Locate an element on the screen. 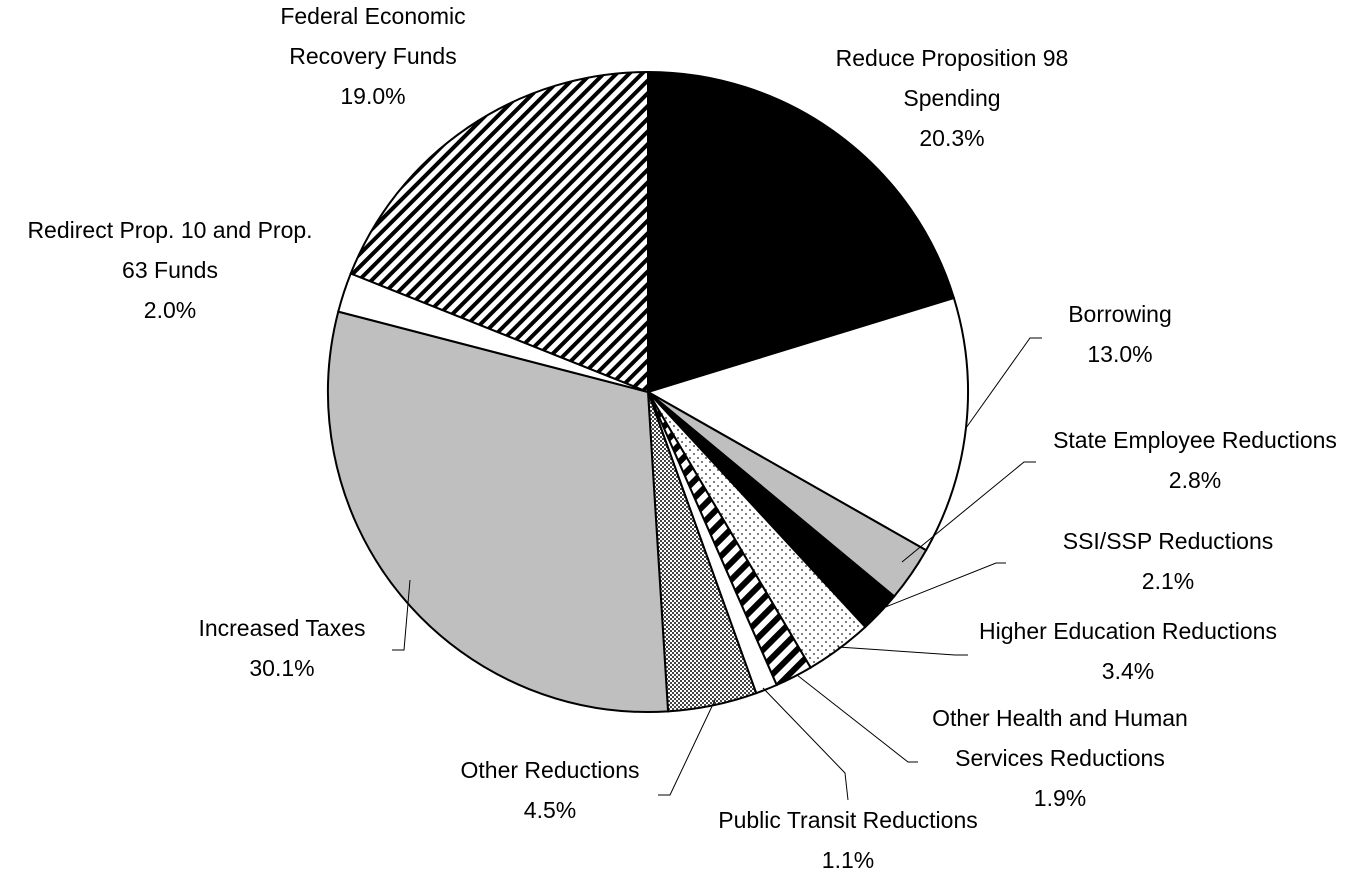 Image resolution: width=1367 pixels, height=880 pixels. value-label: 4.5% is located at coordinates (550, 810).